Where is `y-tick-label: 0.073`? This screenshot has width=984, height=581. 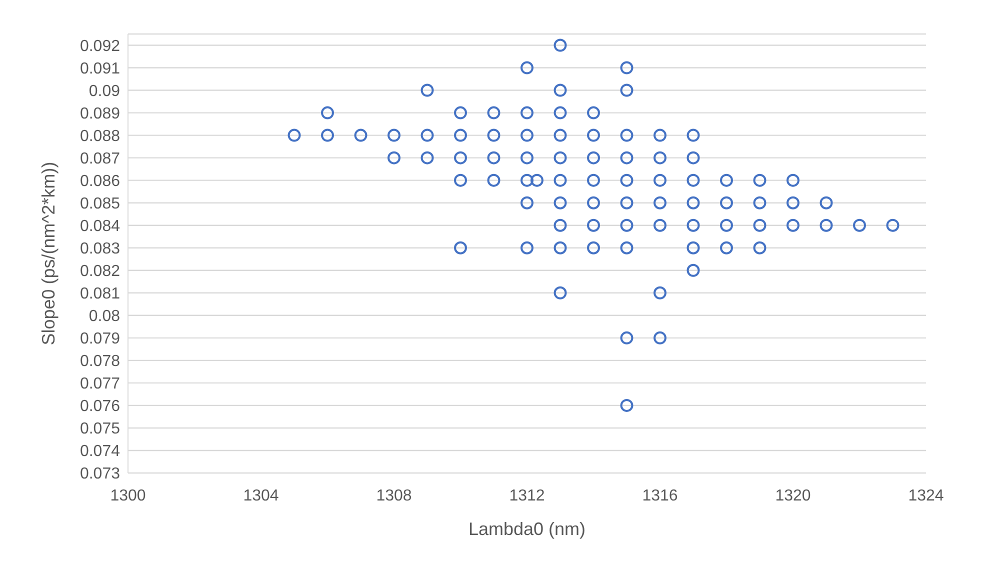
y-tick-label: 0.073 is located at coordinates (100, 474).